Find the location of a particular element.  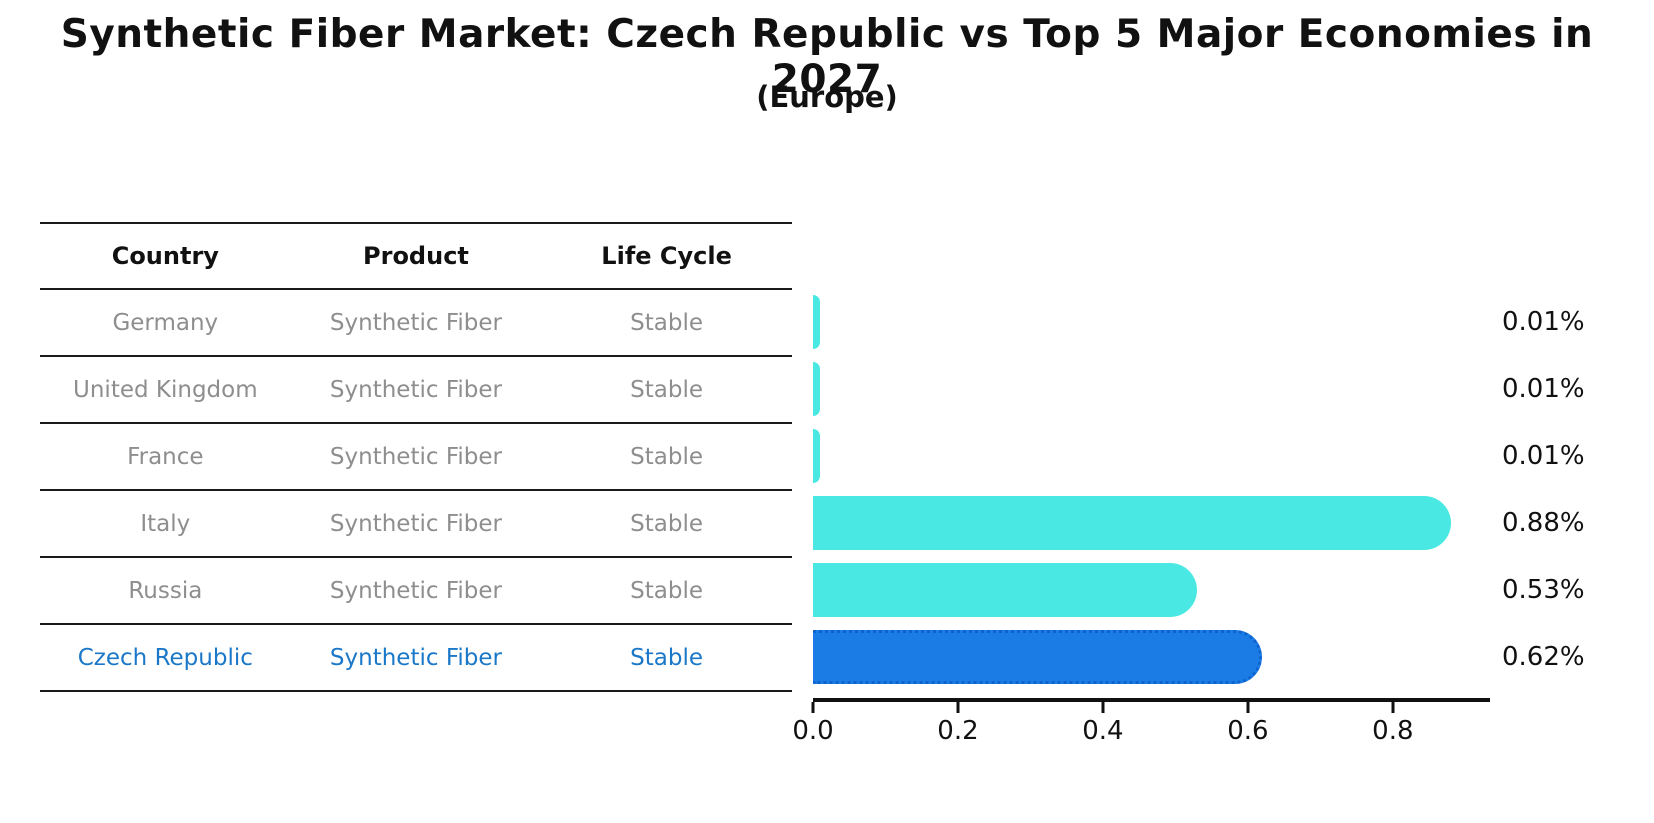

x-axis-tick-label: 0.2 is located at coordinates (958, 731).